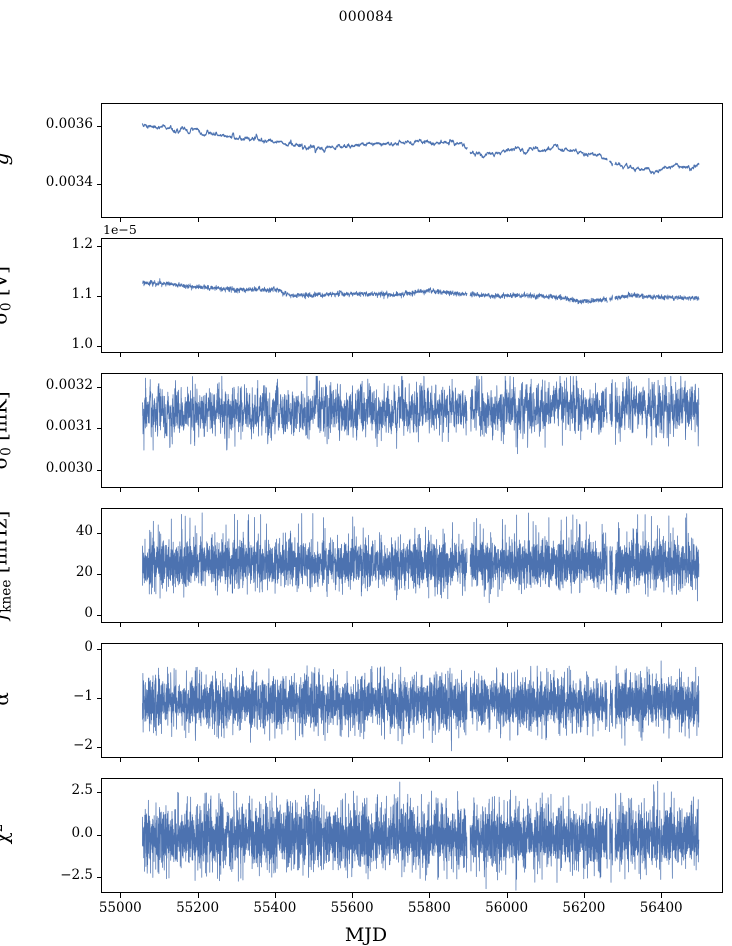 The height and width of the screenshot is (946, 732). Describe the element at coordinates (69, 385) in the screenshot. I see `sigma0-mk-ytick-label: 0.0032` at that location.